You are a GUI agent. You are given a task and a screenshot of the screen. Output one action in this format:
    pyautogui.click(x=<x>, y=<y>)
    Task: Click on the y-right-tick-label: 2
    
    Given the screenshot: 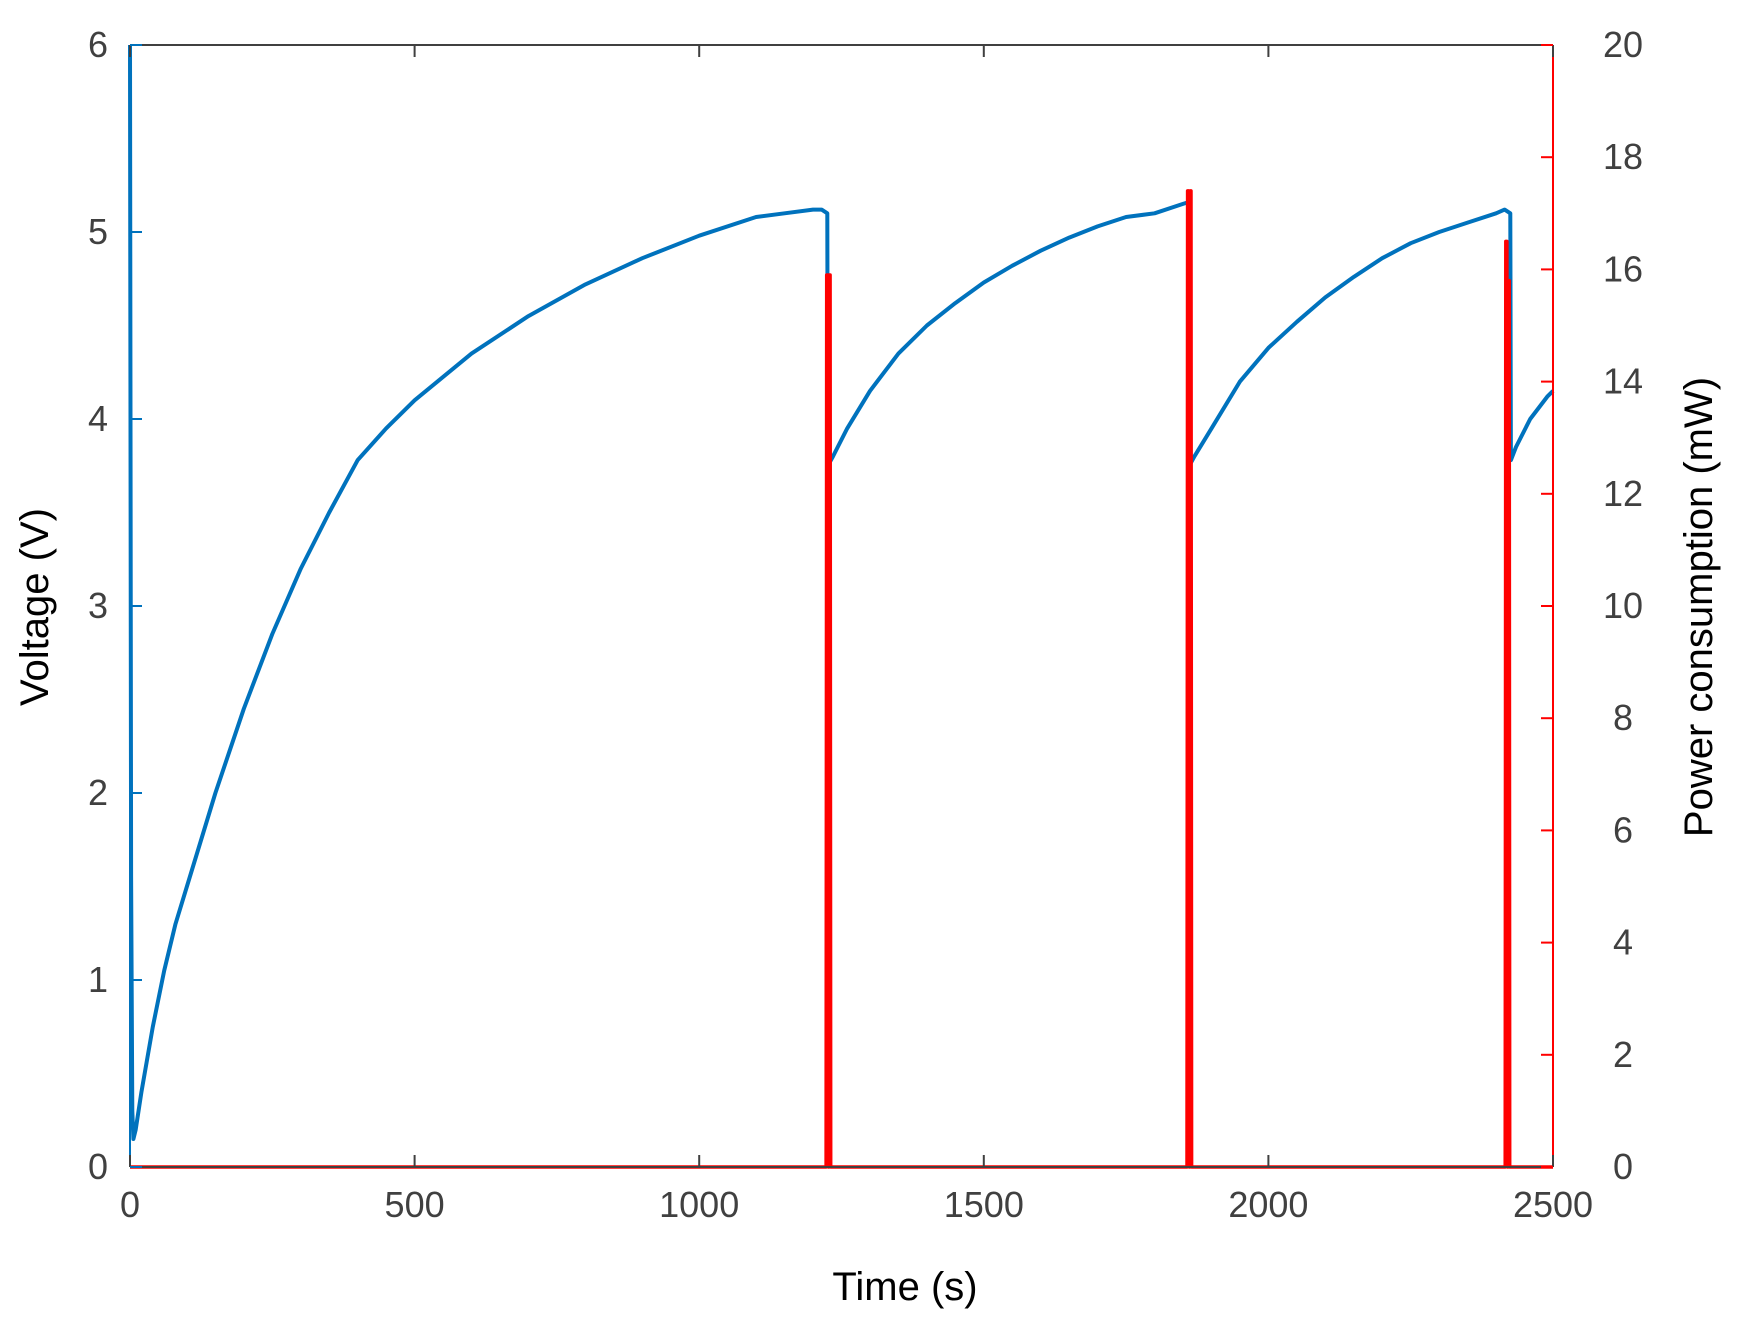 What is the action you would take?
    pyautogui.click(x=1623, y=1054)
    